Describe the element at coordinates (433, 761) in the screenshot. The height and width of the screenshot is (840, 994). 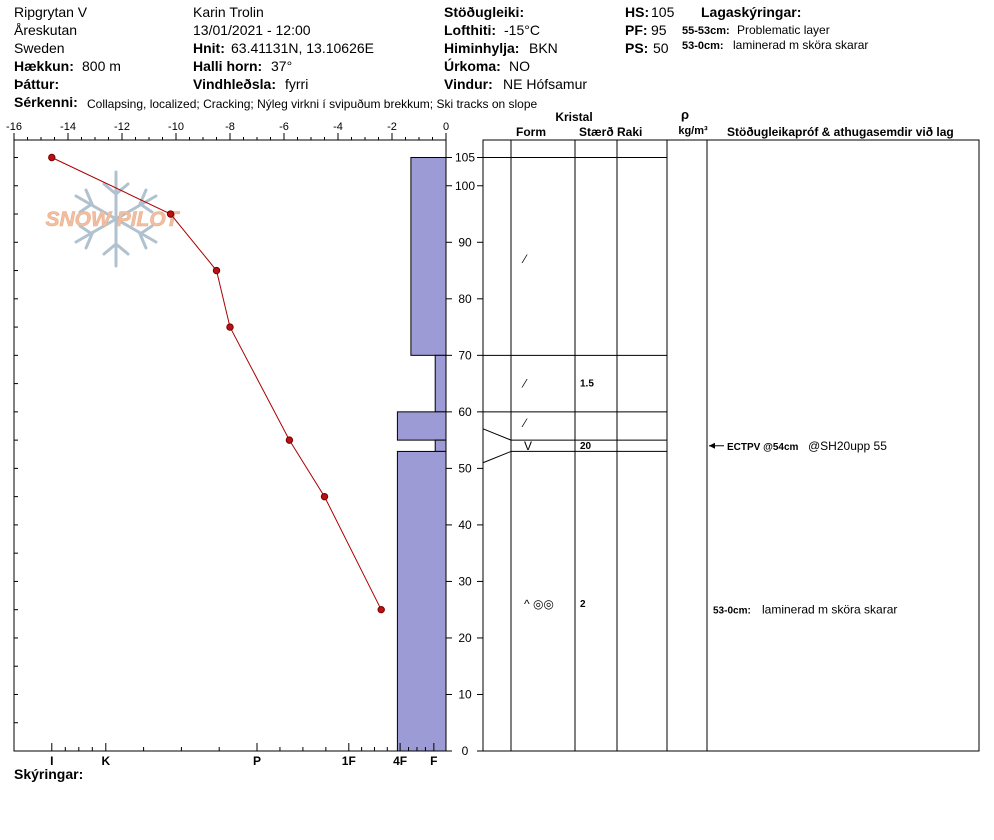
I see `hardness-label: F` at that location.